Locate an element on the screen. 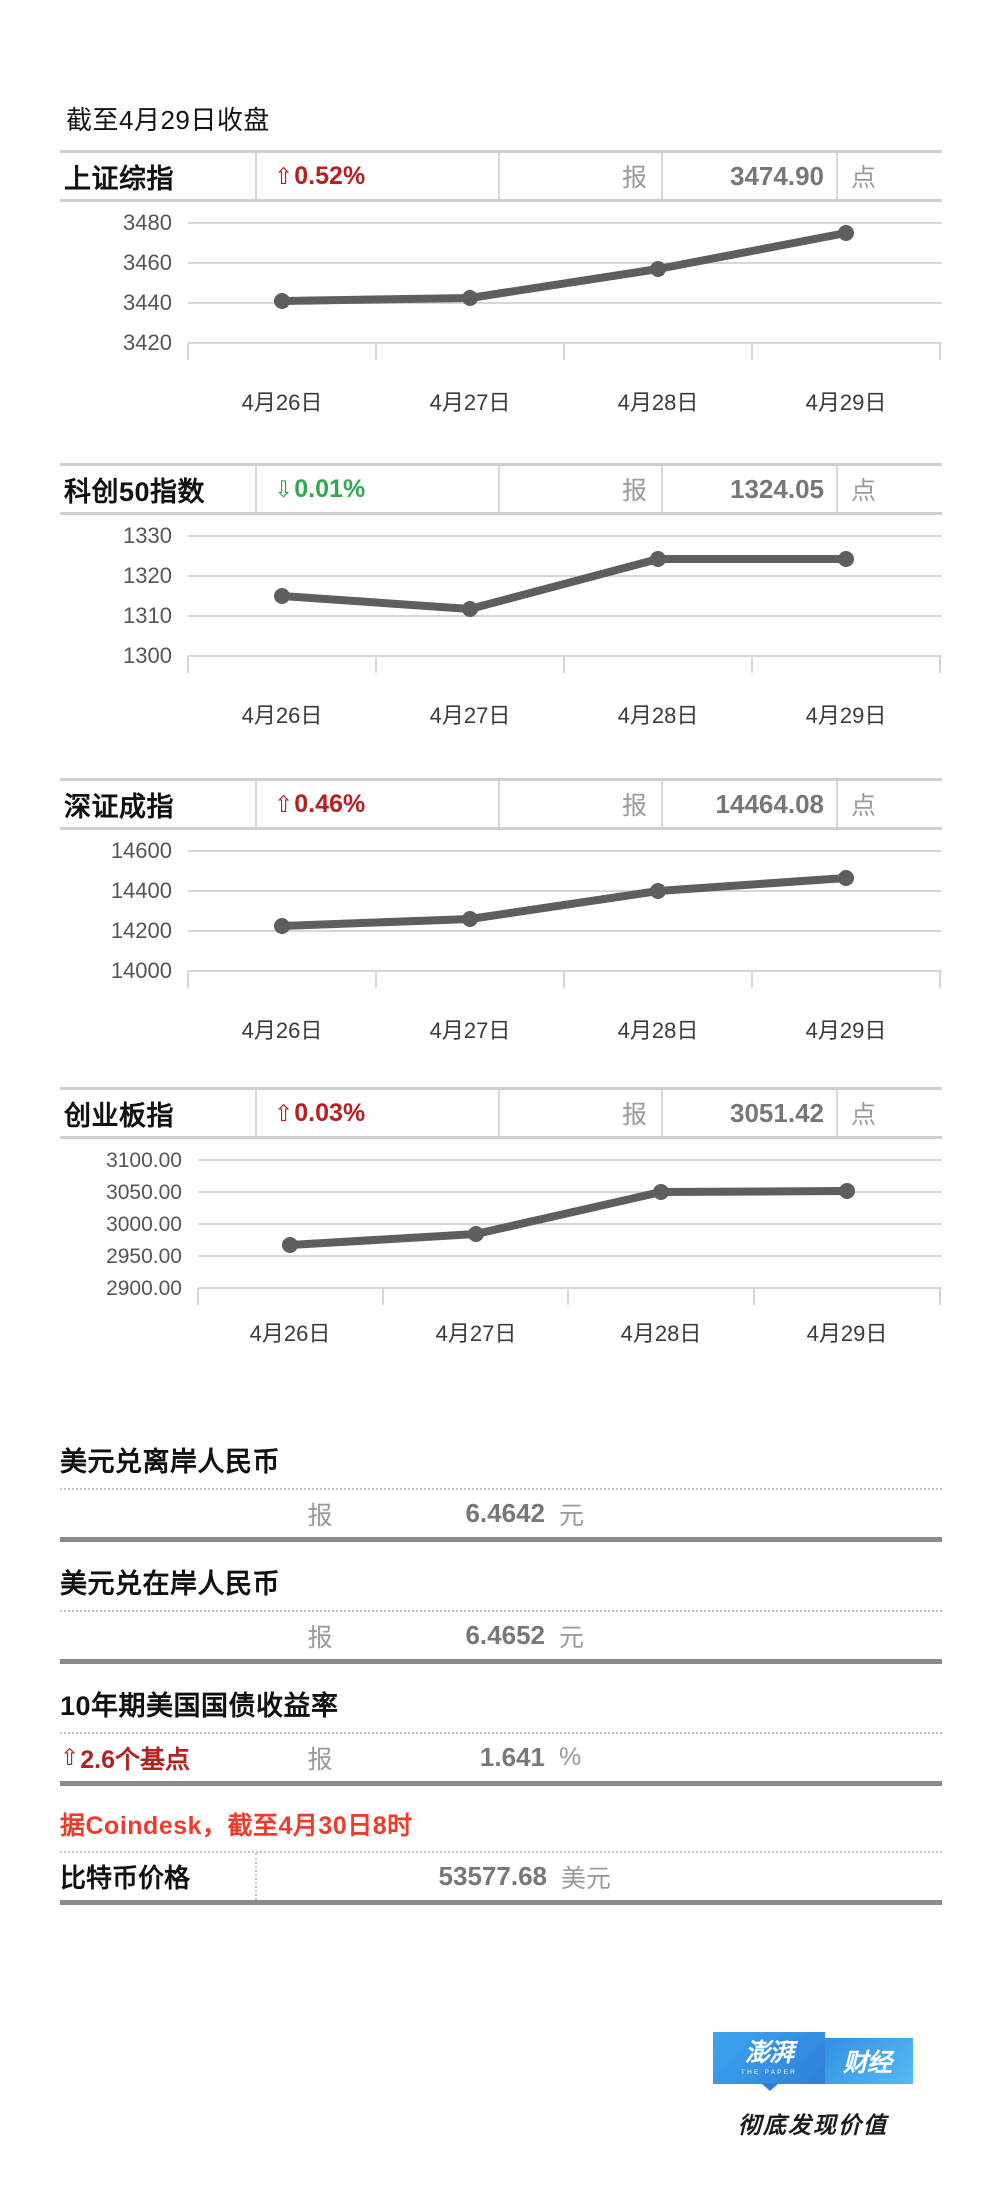 The height and width of the screenshot is (2194, 1002). logo-en-primary: THE PAPER is located at coordinates (769, 2072).